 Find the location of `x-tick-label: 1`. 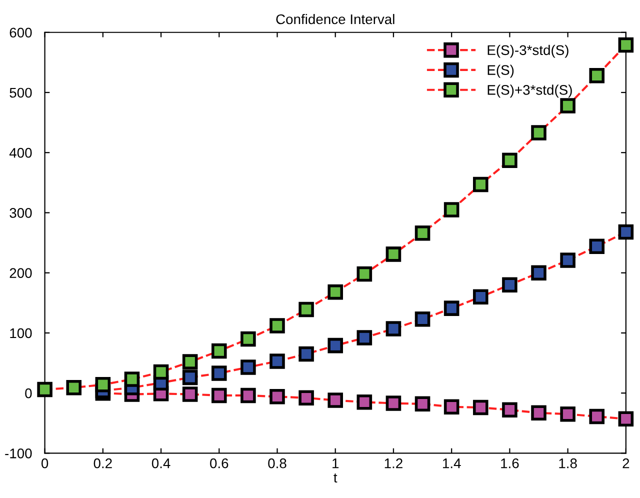

x-tick-label: 1 is located at coordinates (335, 463).